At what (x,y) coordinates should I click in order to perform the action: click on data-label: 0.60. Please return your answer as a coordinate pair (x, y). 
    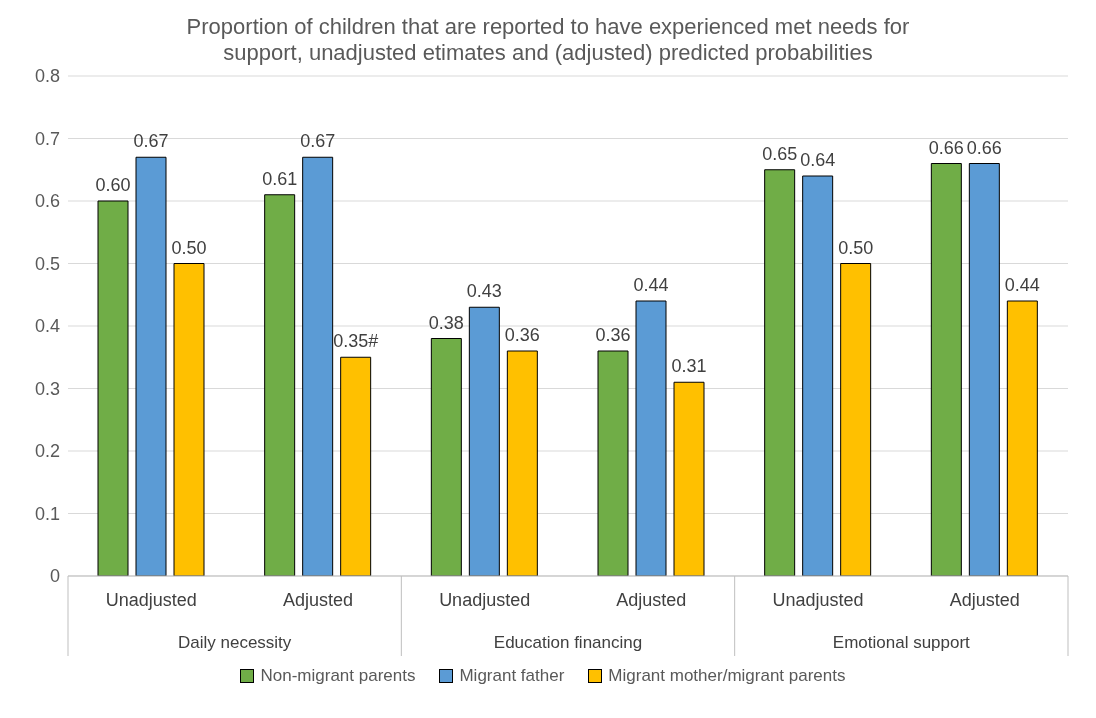
    Looking at the image, I should click on (113, 185).